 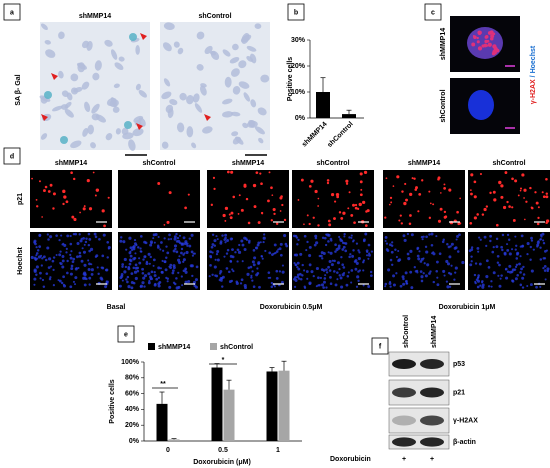 What do you see at coordinates (298, 40) in the screenshot?
I see `y-tick-label: 30%` at bounding box center [298, 40].